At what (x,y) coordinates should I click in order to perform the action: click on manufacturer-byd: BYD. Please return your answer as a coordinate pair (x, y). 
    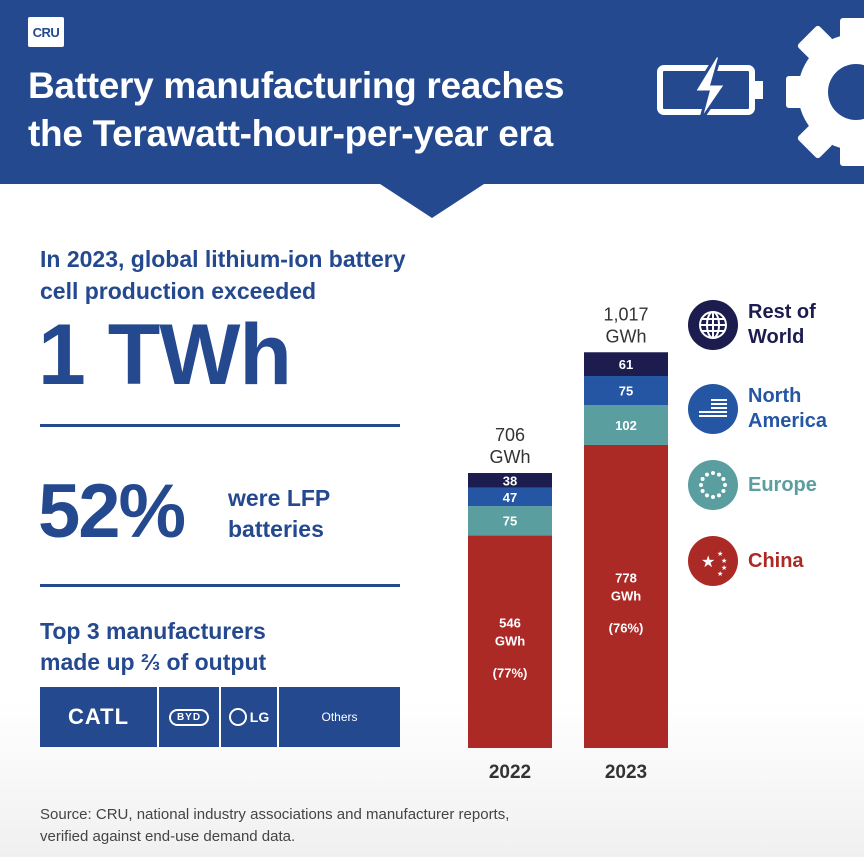
    Looking at the image, I should click on (190, 717).